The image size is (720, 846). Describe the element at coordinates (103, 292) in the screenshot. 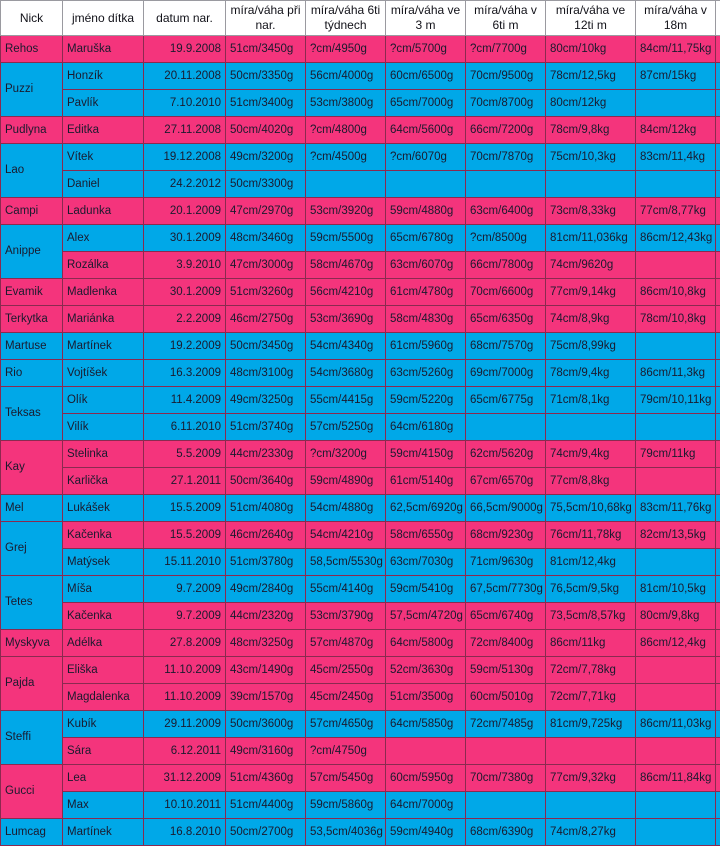

I see `cell-child: Madlenka` at that location.